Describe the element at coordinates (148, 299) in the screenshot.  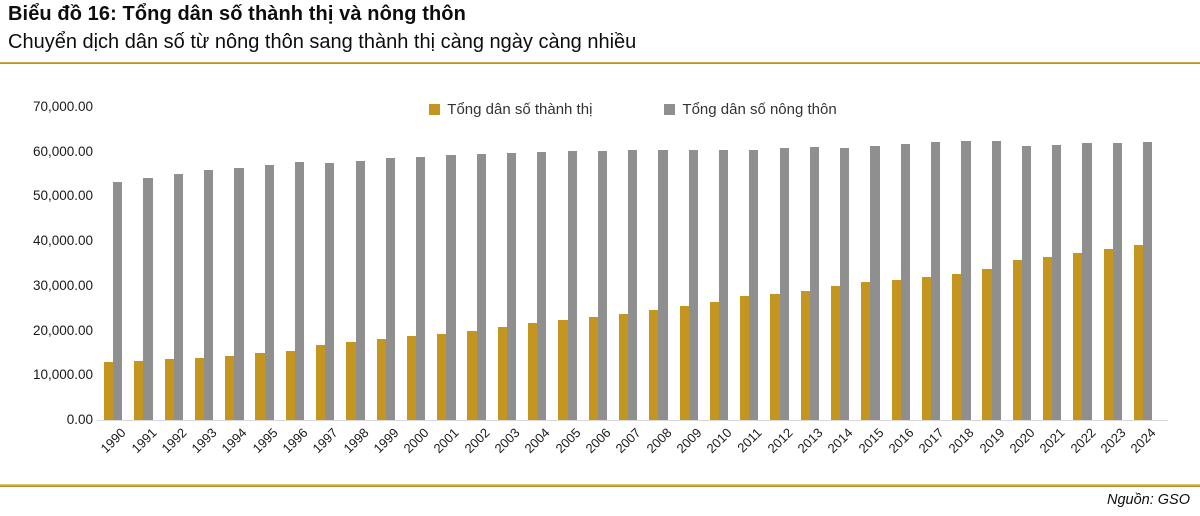
I see `bar-rural-1991` at that location.